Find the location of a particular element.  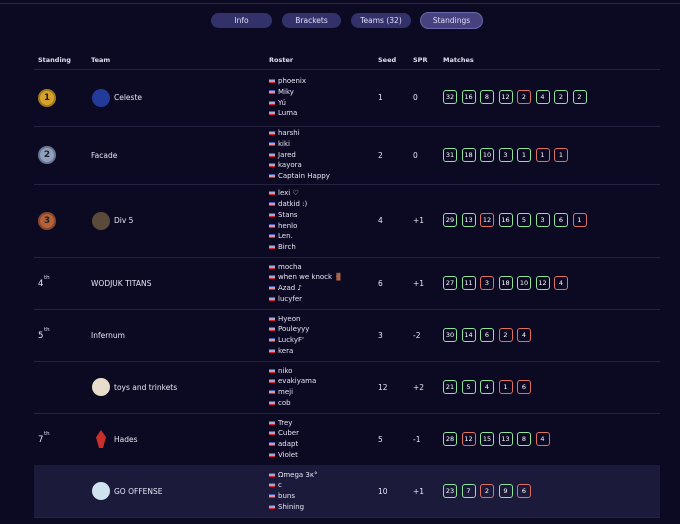

player-name: buns is located at coordinates (286, 496).